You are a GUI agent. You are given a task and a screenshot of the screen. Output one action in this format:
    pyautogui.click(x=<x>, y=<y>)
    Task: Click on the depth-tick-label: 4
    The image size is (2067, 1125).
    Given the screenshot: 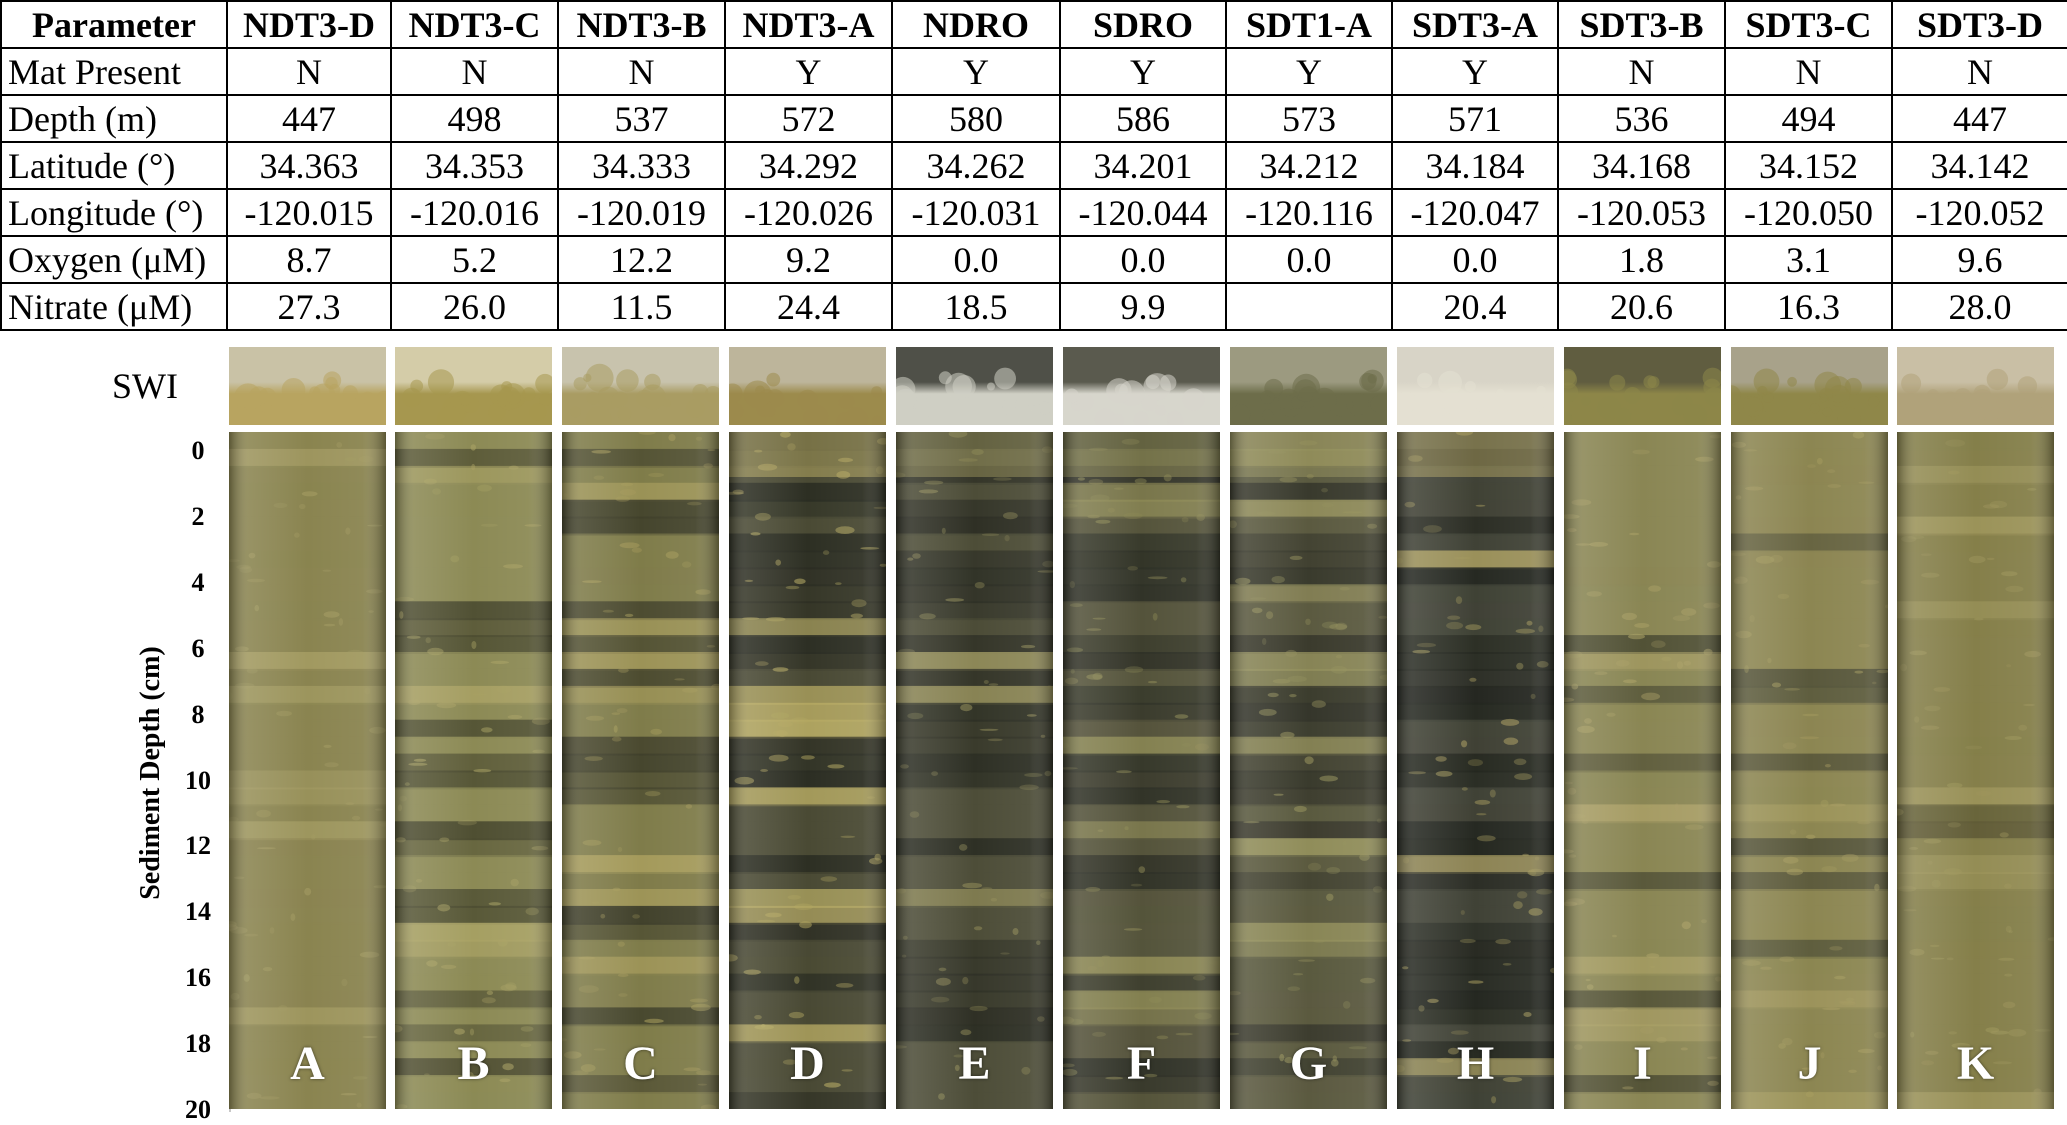 What is the action you would take?
    pyautogui.click(x=198, y=582)
    